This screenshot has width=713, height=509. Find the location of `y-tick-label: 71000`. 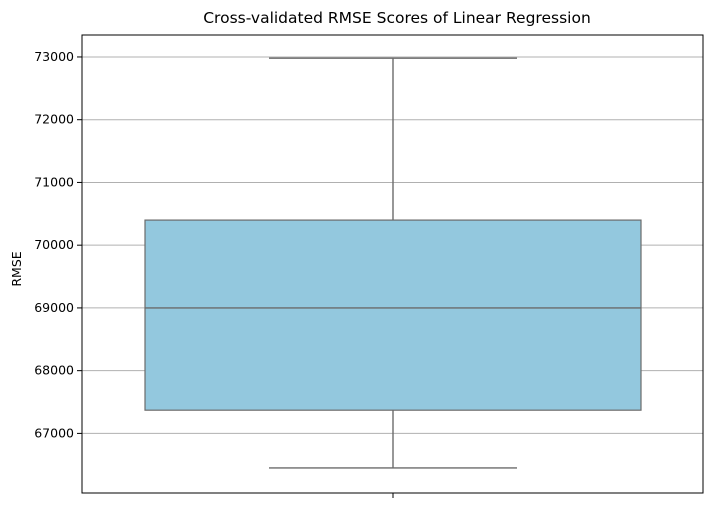

y-tick-label: 71000 is located at coordinates (54, 181).